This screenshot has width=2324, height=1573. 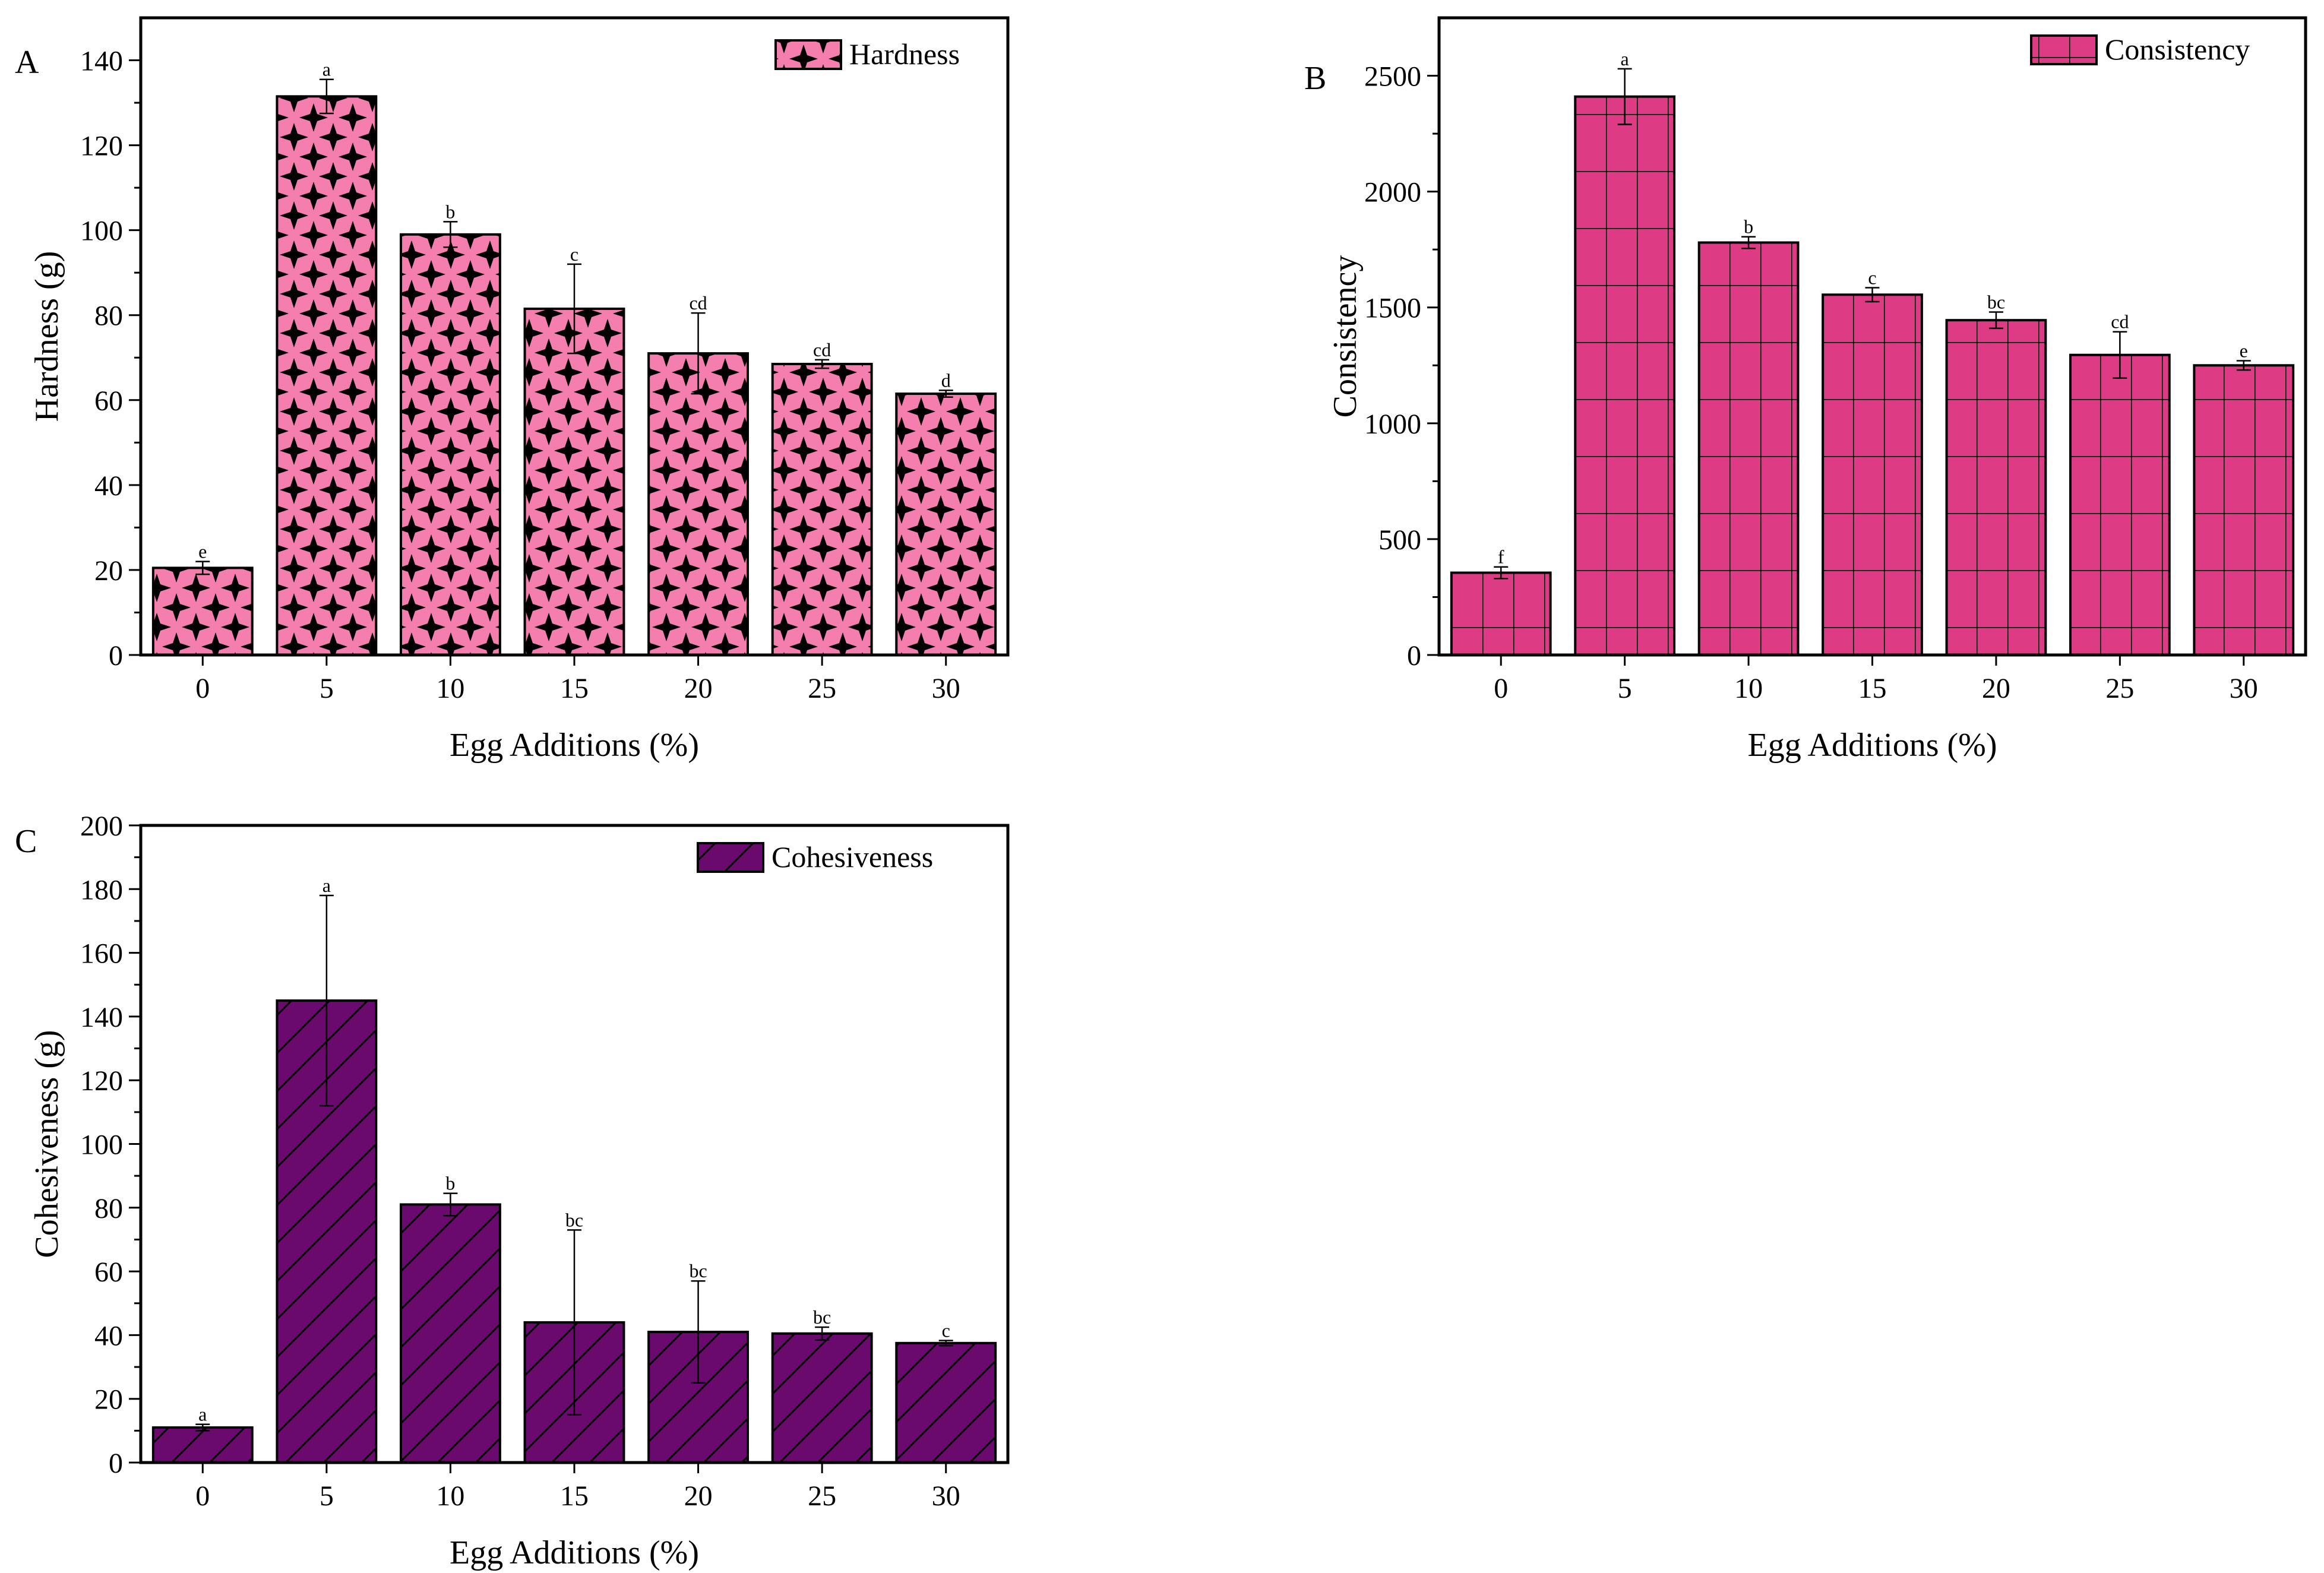 What do you see at coordinates (47, 1144) in the screenshot?
I see `y-axis-title: Cohesiveness (g)` at bounding box center [47, 1144].